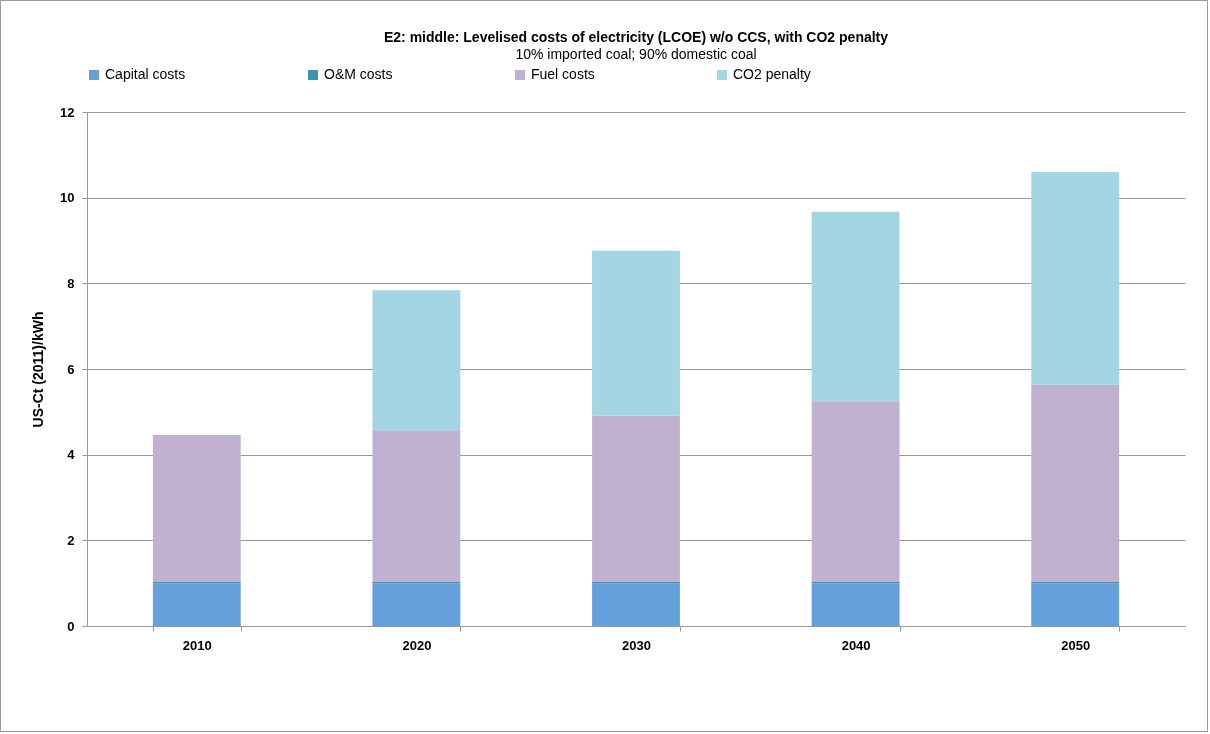 This screenshot has height=734, width=1210. What do you see at coordinates (358, 74) in the screenshot?
I see `legend-label: O&M costs` at bounding box center [358, 74].